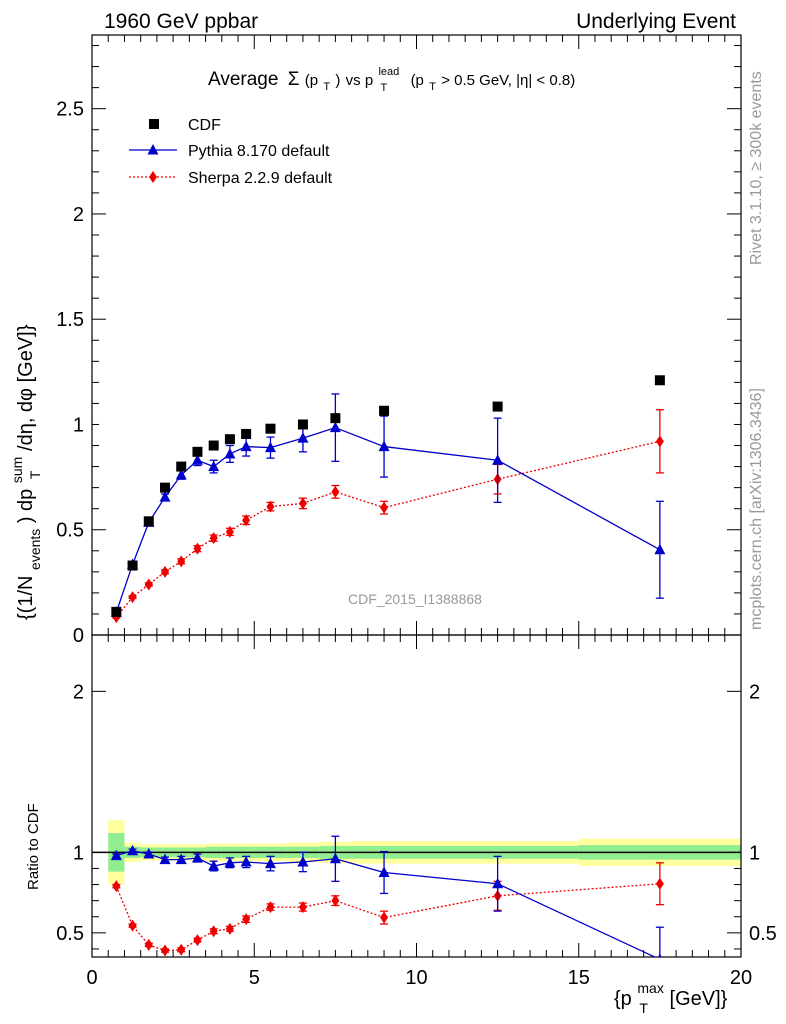  What do you see at coordinates (337, 80) in the screenshot?
I see `title-close: )` at bounding box center [337, 80].